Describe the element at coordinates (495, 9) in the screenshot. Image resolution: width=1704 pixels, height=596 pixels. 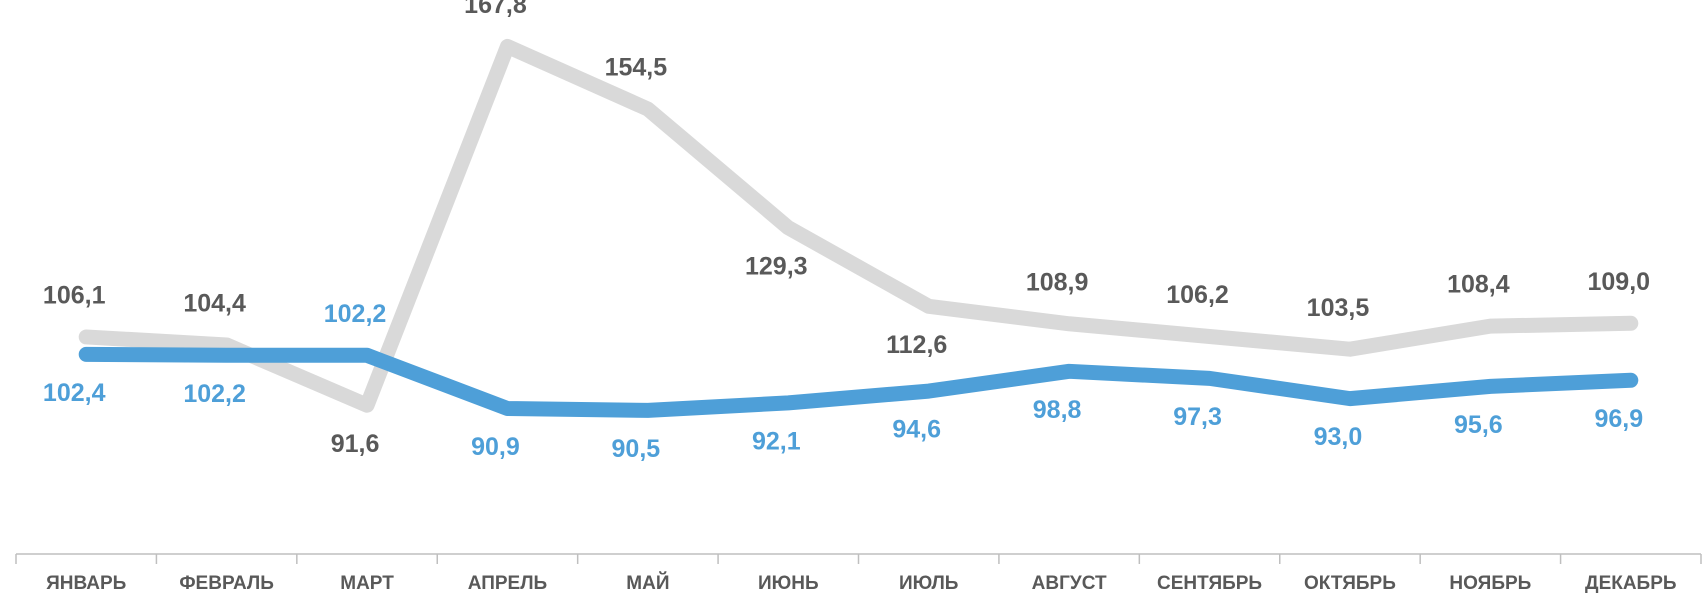
I see `data-label: 167,8` at that location.